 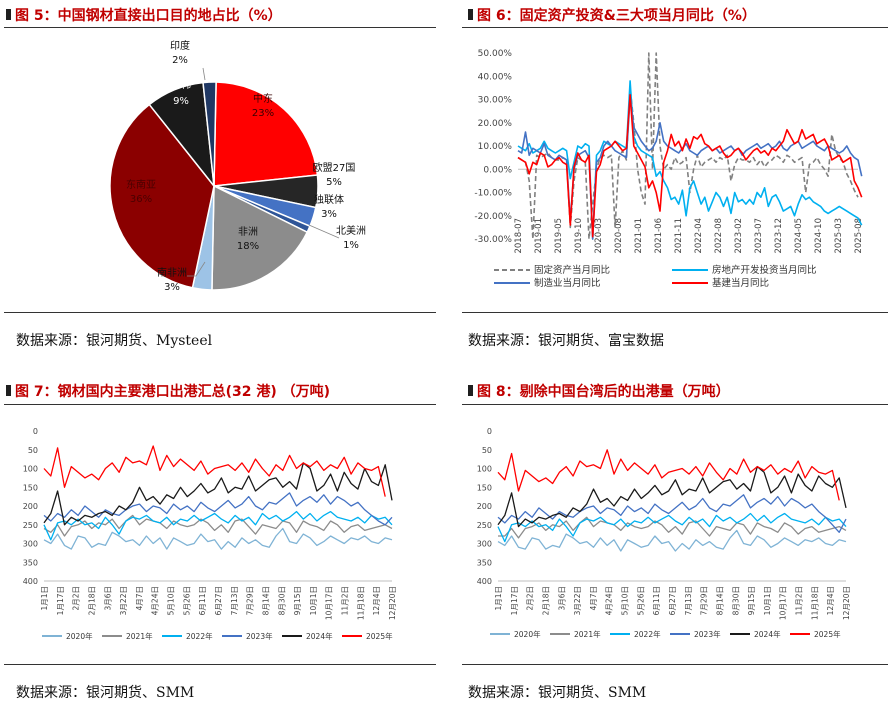 What do you see at coordinates (329, 214) in the screenshot?
I see `slice-pct-2: 3%` at bounding box center [329, 214].